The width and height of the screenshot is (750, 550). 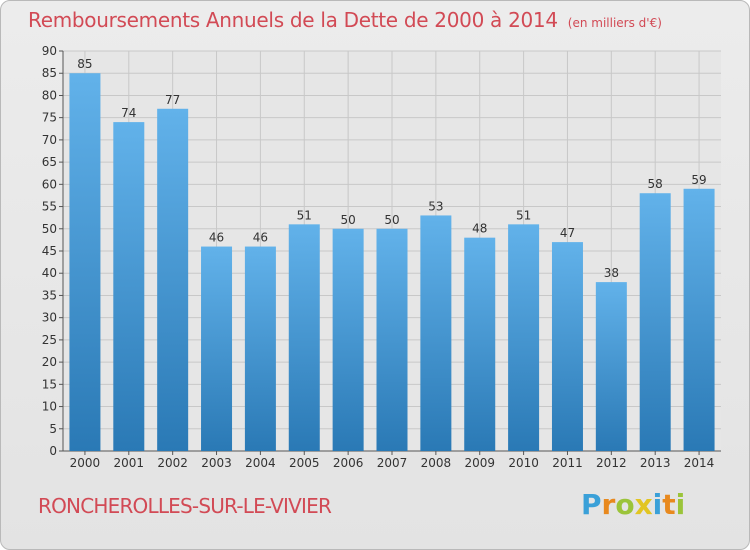 What do you see at coordinates (614, 23) in the screenshot?
I see `chart-unit: (en milliers d'€)` at bounding box center [614, 23].